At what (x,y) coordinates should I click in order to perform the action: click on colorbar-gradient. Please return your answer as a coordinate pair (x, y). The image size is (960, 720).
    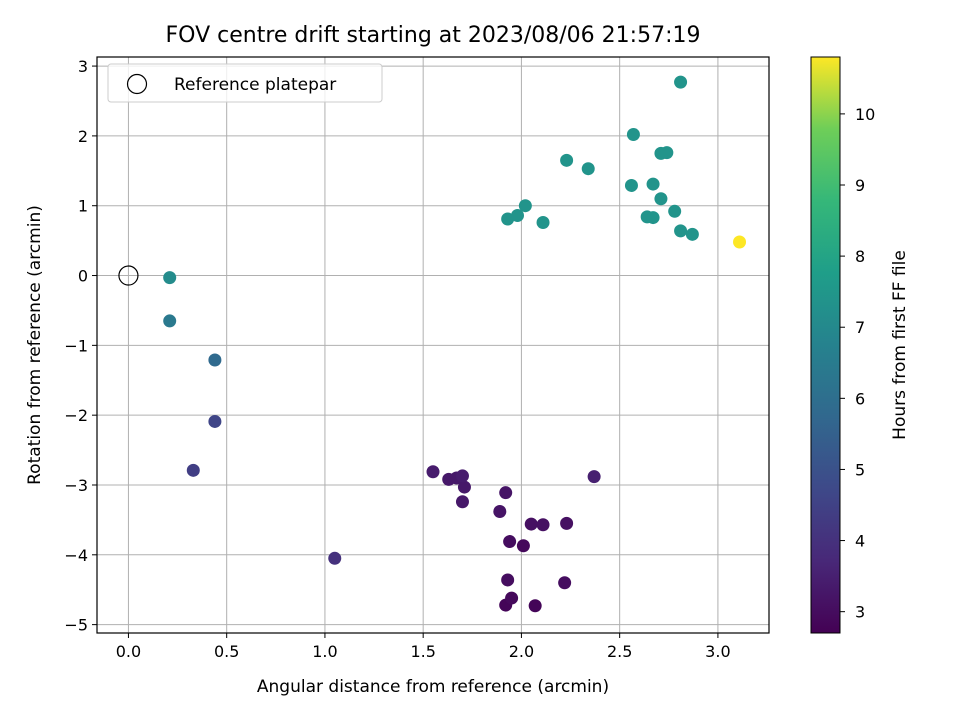
    Looking at the image, I should click on (825, 345).